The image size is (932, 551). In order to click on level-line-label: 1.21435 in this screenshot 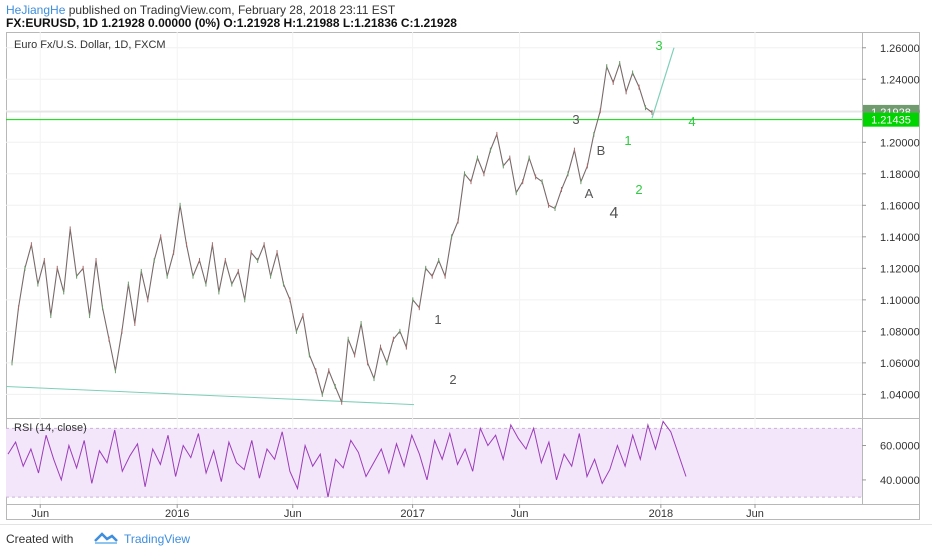, I will do `click(891, 121)`.